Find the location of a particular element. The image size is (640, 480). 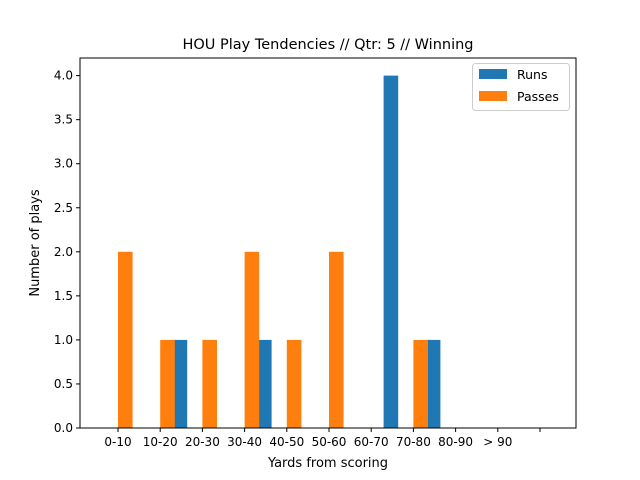

x-tick-label: 50-60 is located at coordinates (329, 442).